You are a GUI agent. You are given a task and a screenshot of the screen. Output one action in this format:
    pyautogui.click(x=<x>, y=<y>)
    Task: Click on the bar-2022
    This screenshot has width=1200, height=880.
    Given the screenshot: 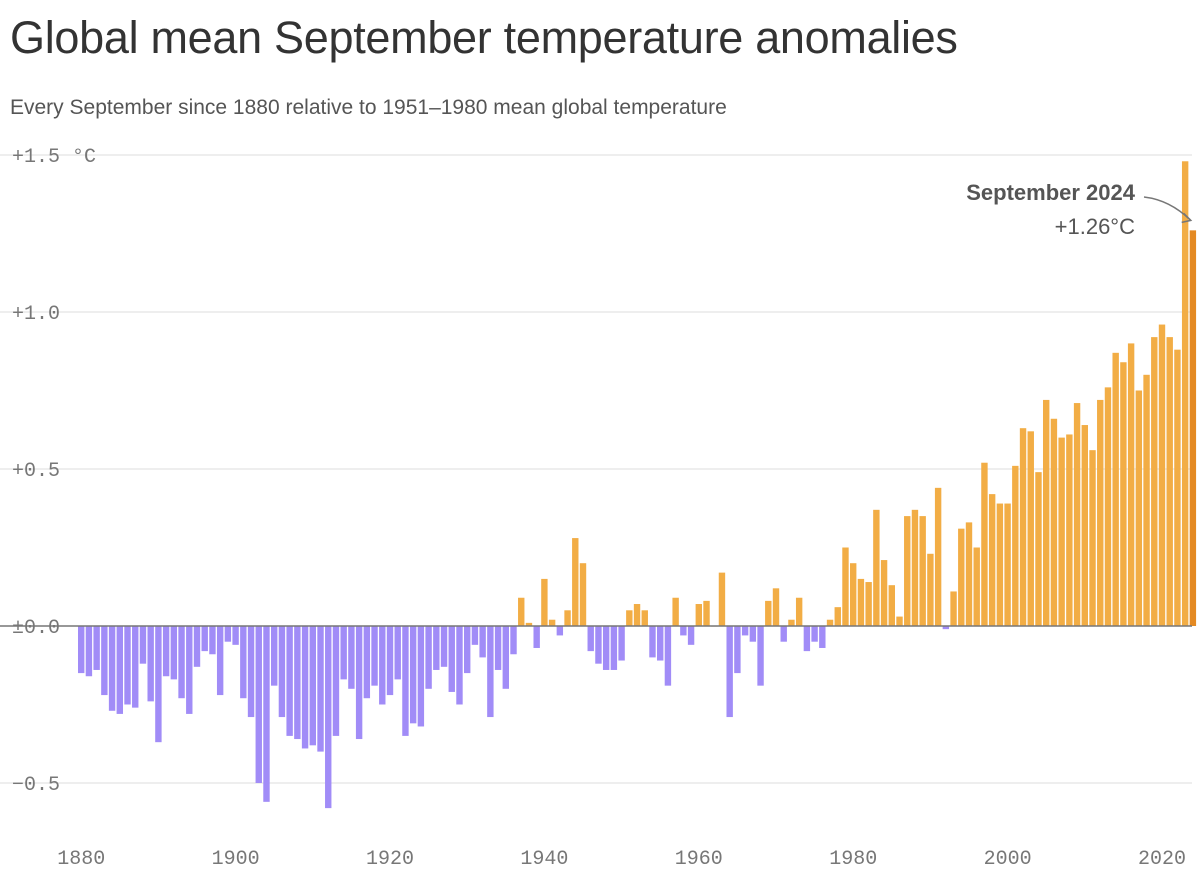 What is the action you would take?
    pyautogui.click(x=1177, y=487)
    